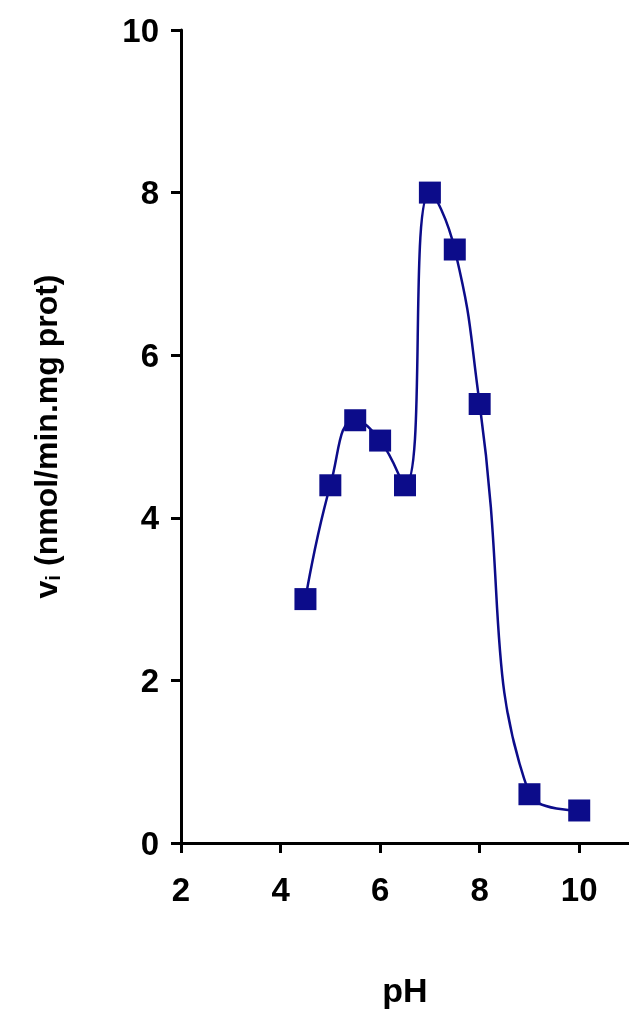 Image resolution: width=629 pixels, height=1025 pixels. Describe the element at coordinates (149, 355) in the screenshot. I see `y-tick-label: 6` at that location.